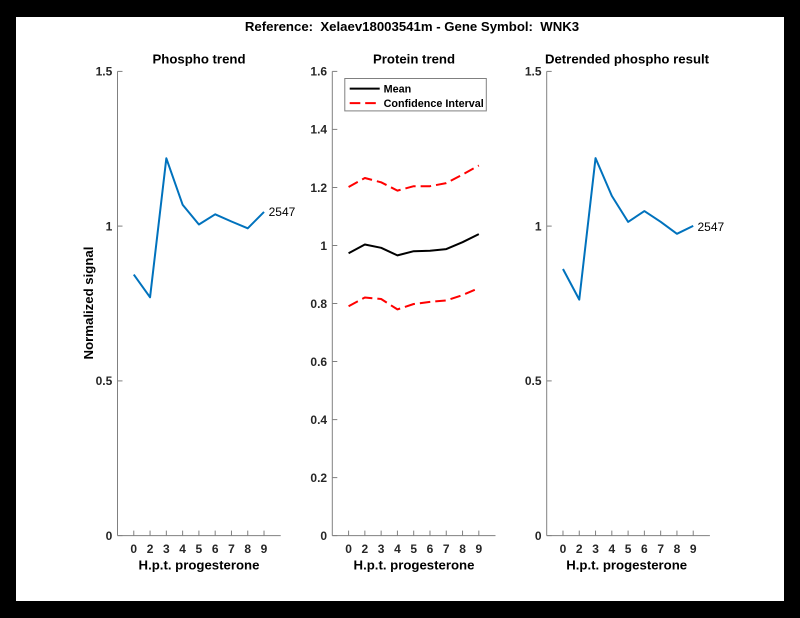  What do you see at coordinates (318, 72) in the screenshot?
I see `svg-text: 1.6` at bounding box center [318, 72].